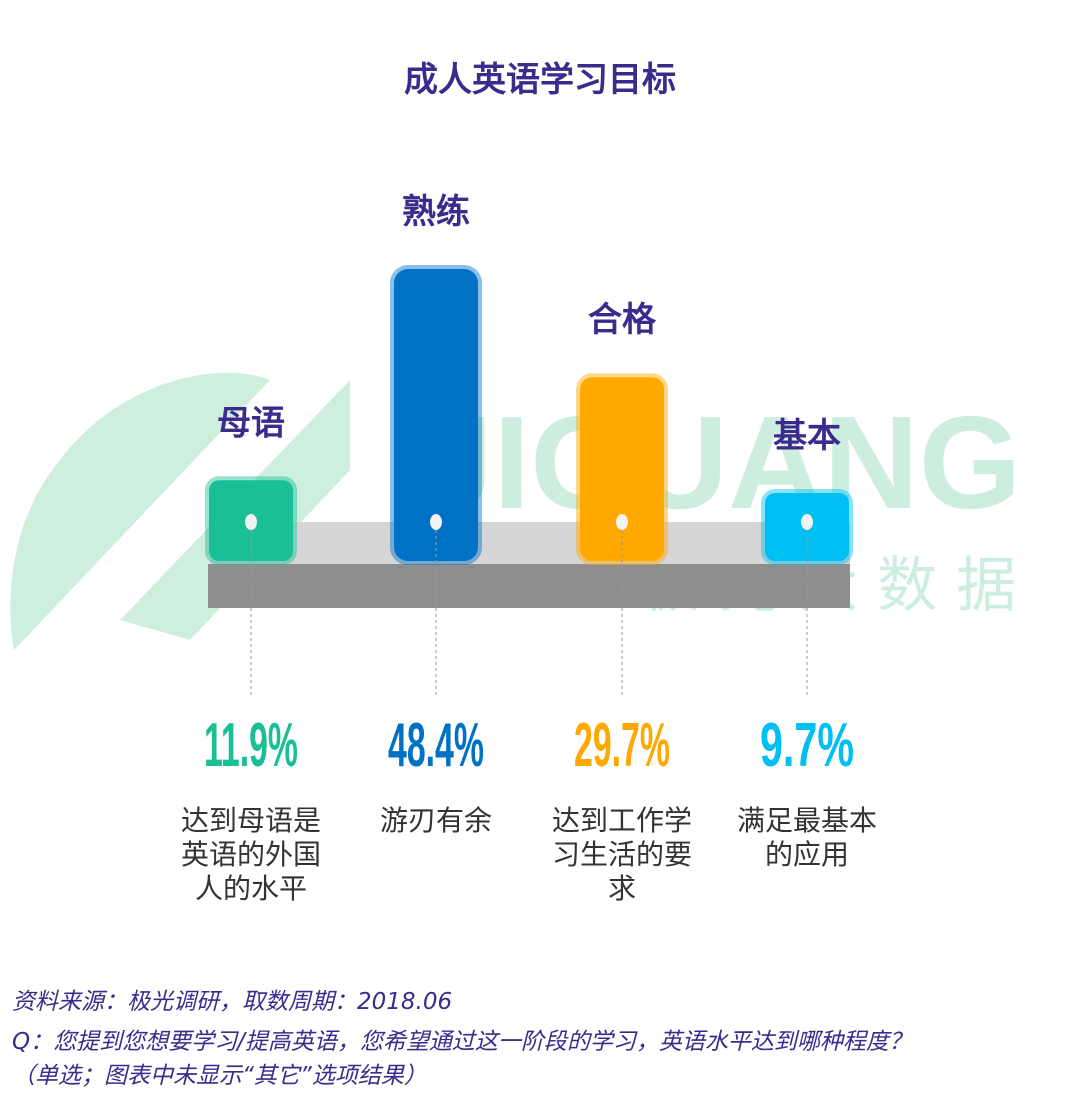 This screenshot has width=1080, height=1107. I want to click on watermark-latin: JIGUANG, so click(720, 462).